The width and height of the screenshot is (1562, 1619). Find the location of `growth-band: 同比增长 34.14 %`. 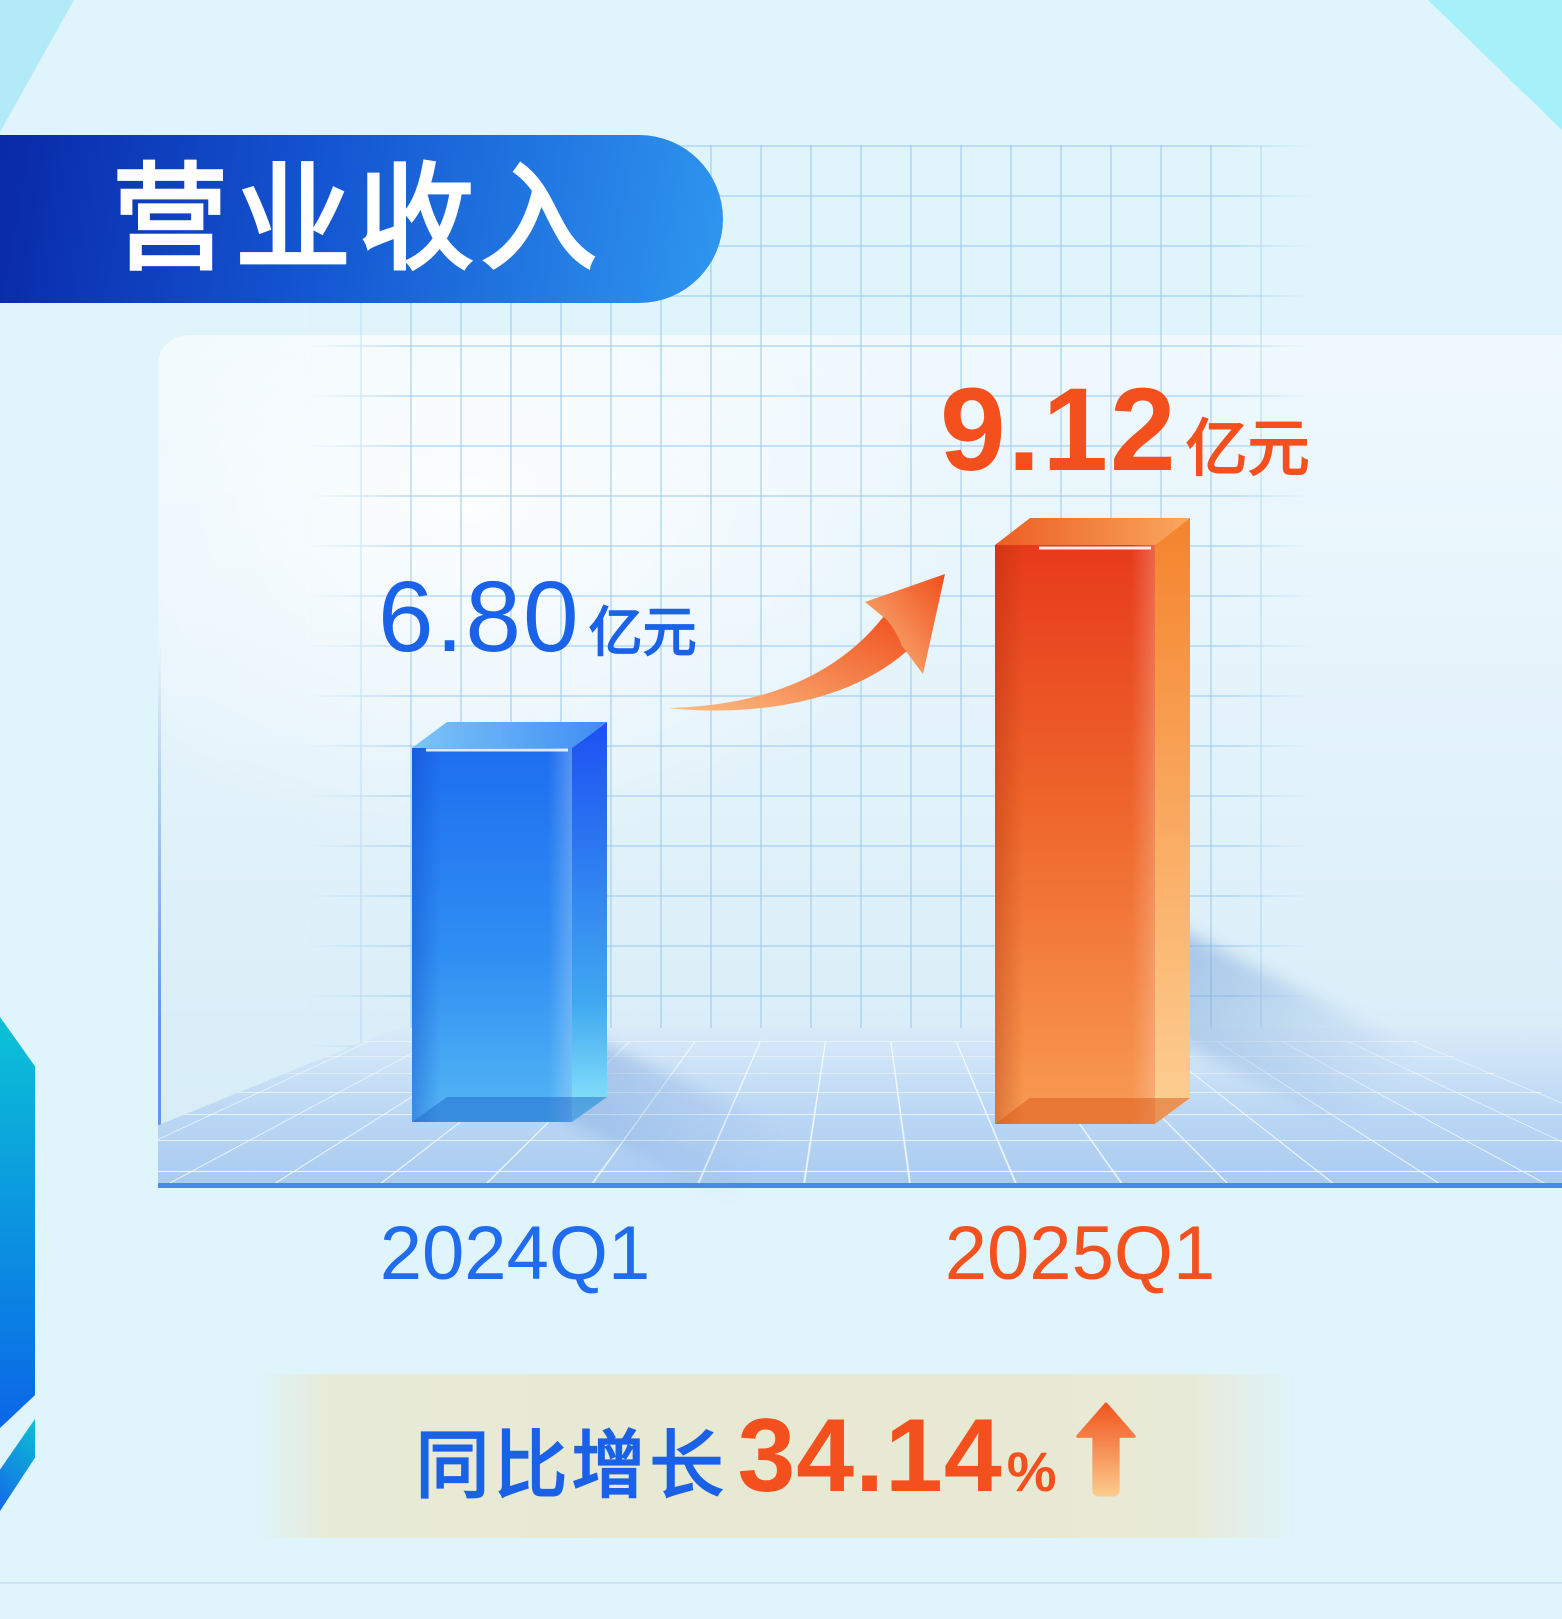

growth-band: 同比增长 34.14 % is located at coordinates (776, 1456).